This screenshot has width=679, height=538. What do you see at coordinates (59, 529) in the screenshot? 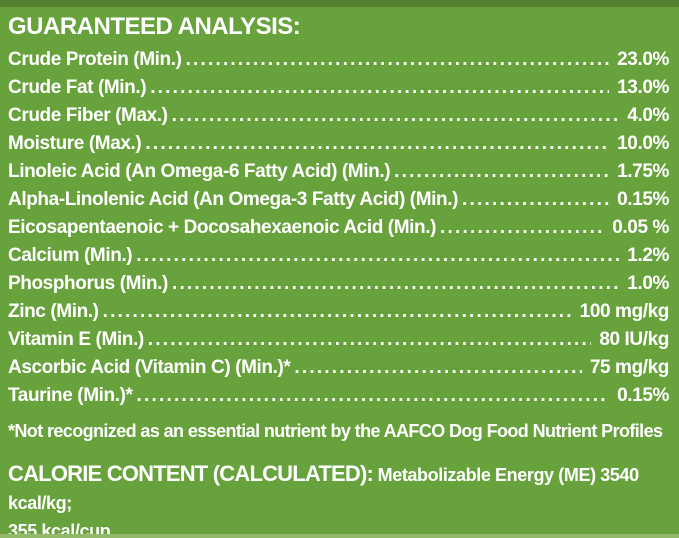
I see `calorie-content-line2: 355 kcal/cup` at bounding box center [59, 529].